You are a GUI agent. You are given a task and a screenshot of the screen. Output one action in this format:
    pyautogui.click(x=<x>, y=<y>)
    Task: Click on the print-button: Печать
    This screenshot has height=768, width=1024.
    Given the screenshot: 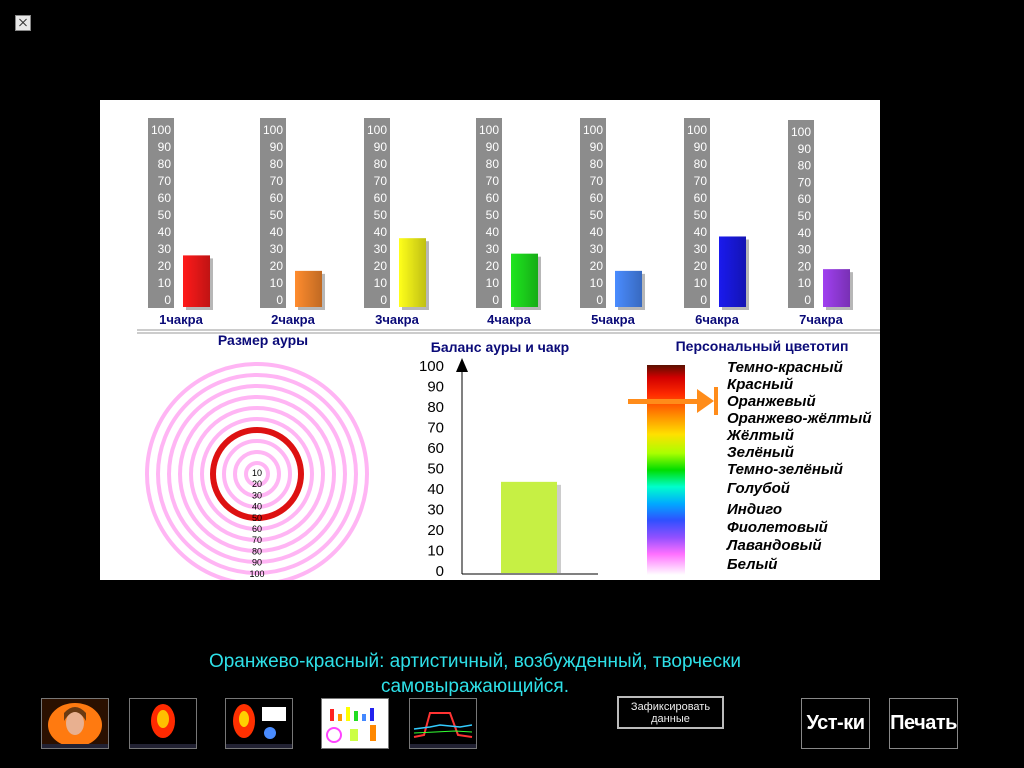 What is the action you would take?
    pyautogui.click(x=923, y=723)
    